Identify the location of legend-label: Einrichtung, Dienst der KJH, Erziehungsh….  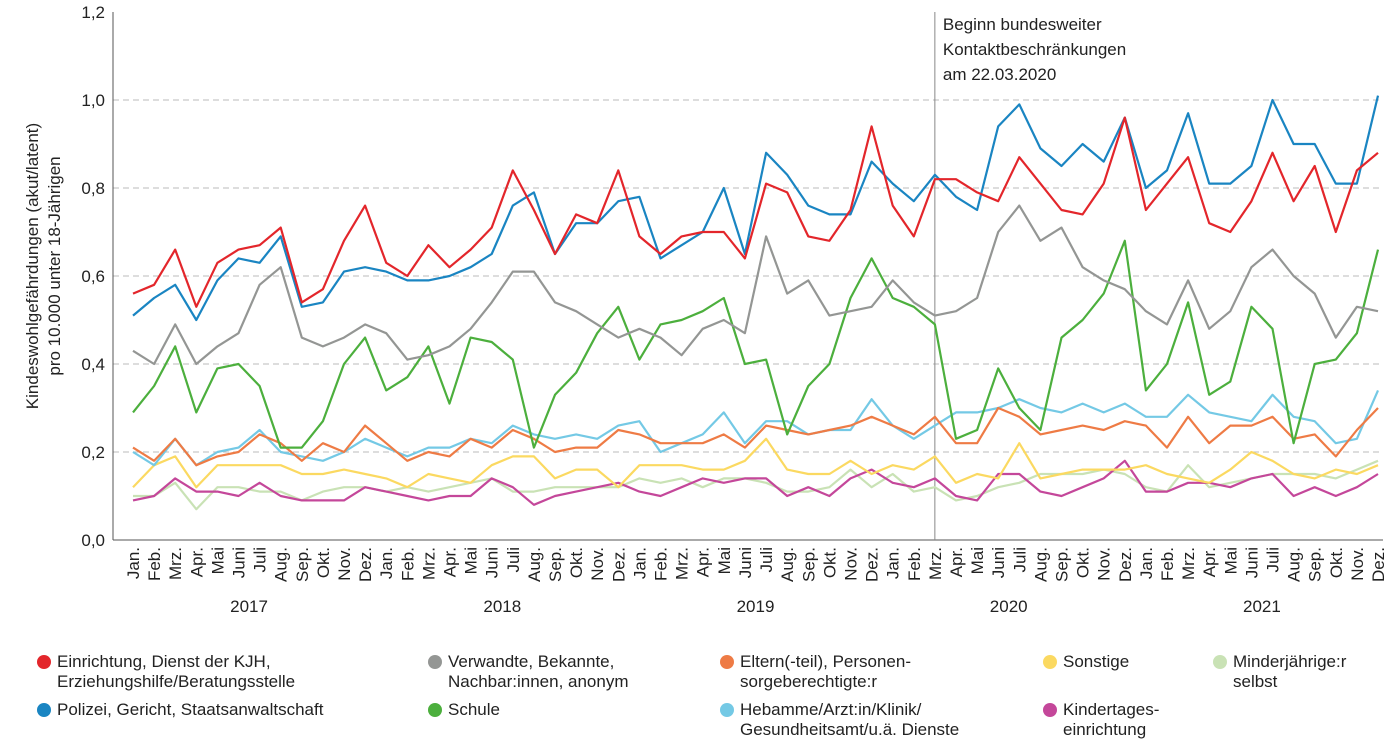
(176, 671).